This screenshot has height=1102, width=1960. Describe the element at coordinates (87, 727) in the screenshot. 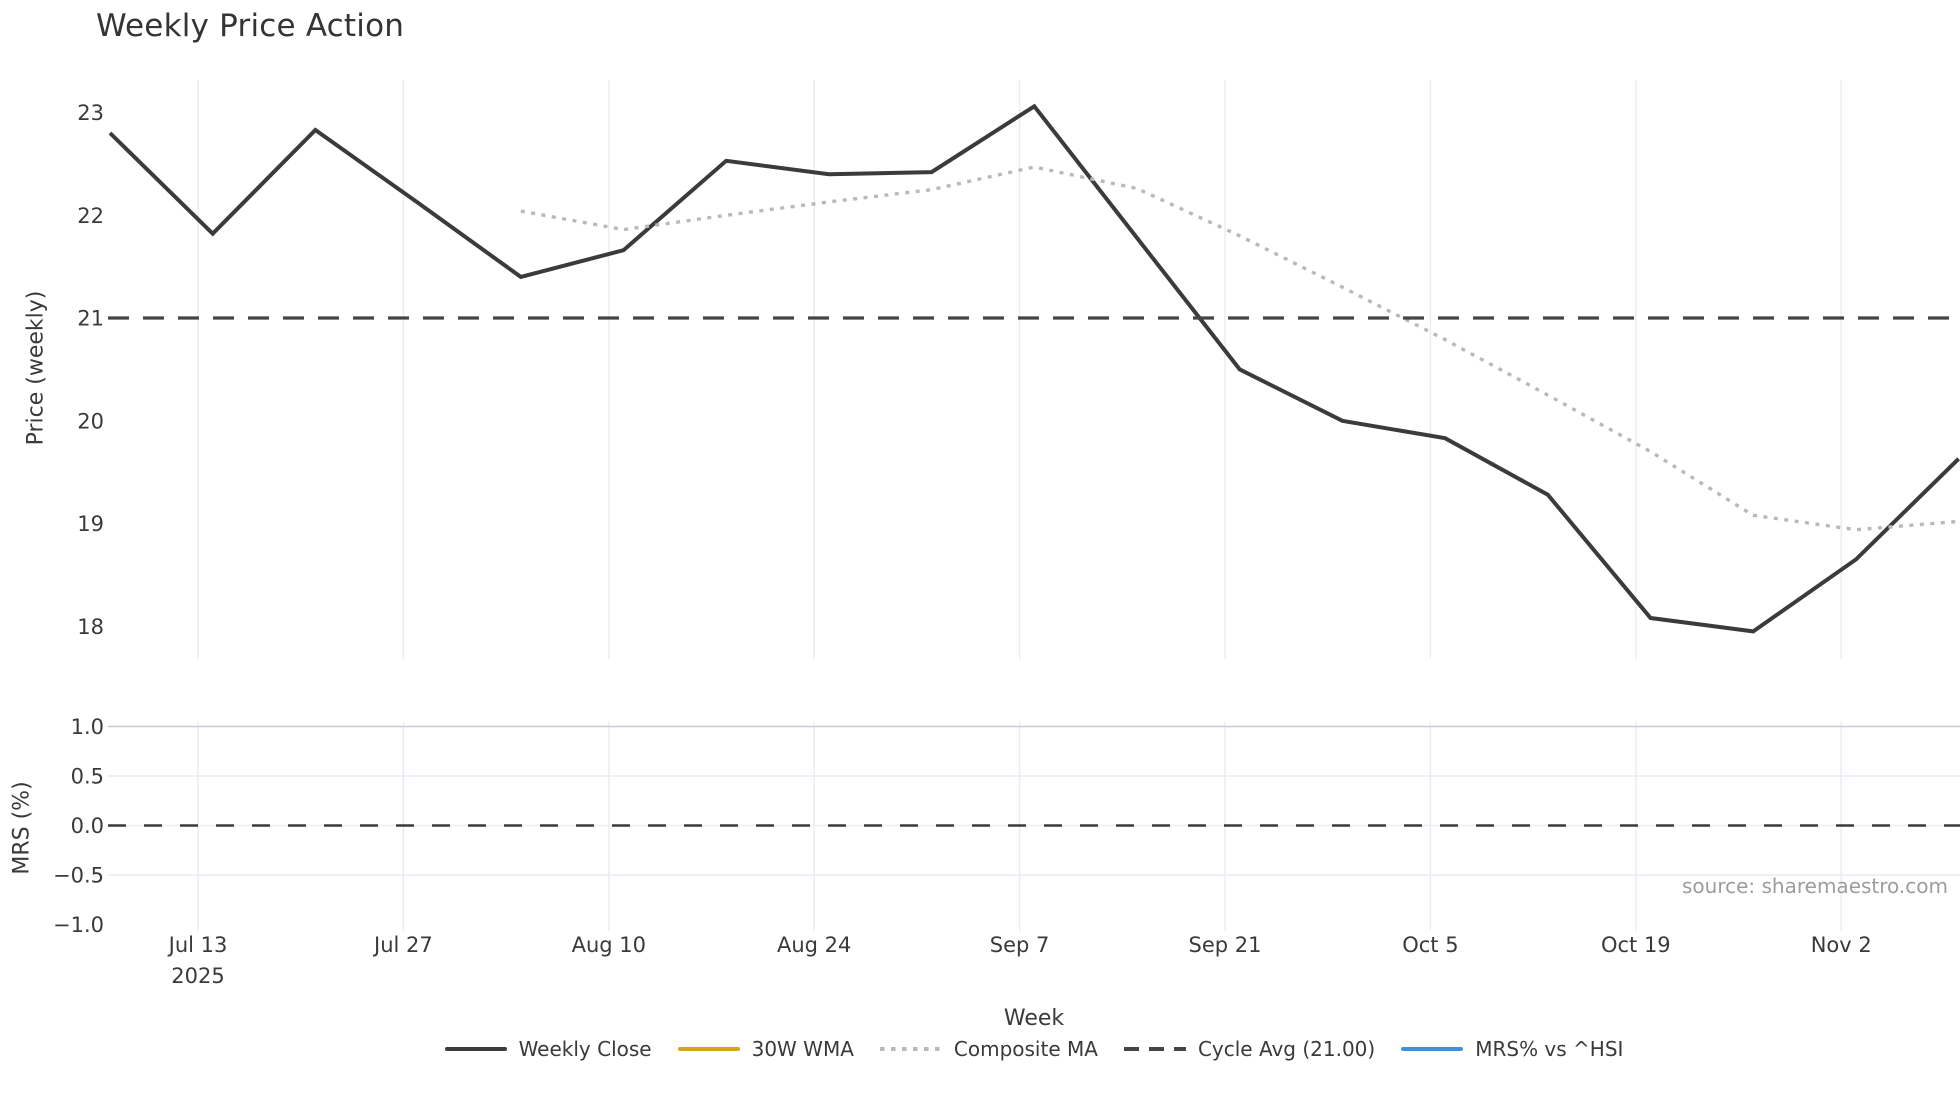

I see `mrs-tick-label: 1.0` at that location.